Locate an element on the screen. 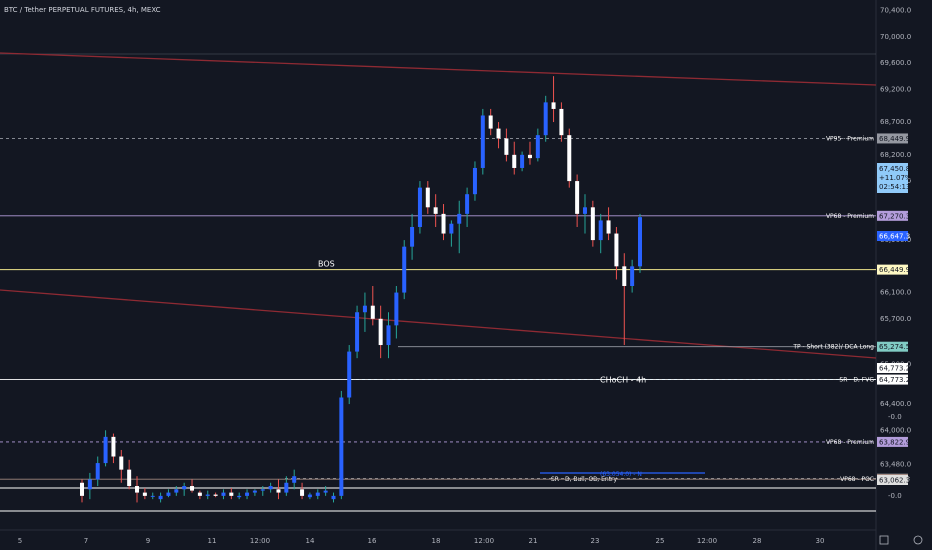 The height and width of the screenshot is (550, 932). lower-trendline is located at coordinates (438, 324).